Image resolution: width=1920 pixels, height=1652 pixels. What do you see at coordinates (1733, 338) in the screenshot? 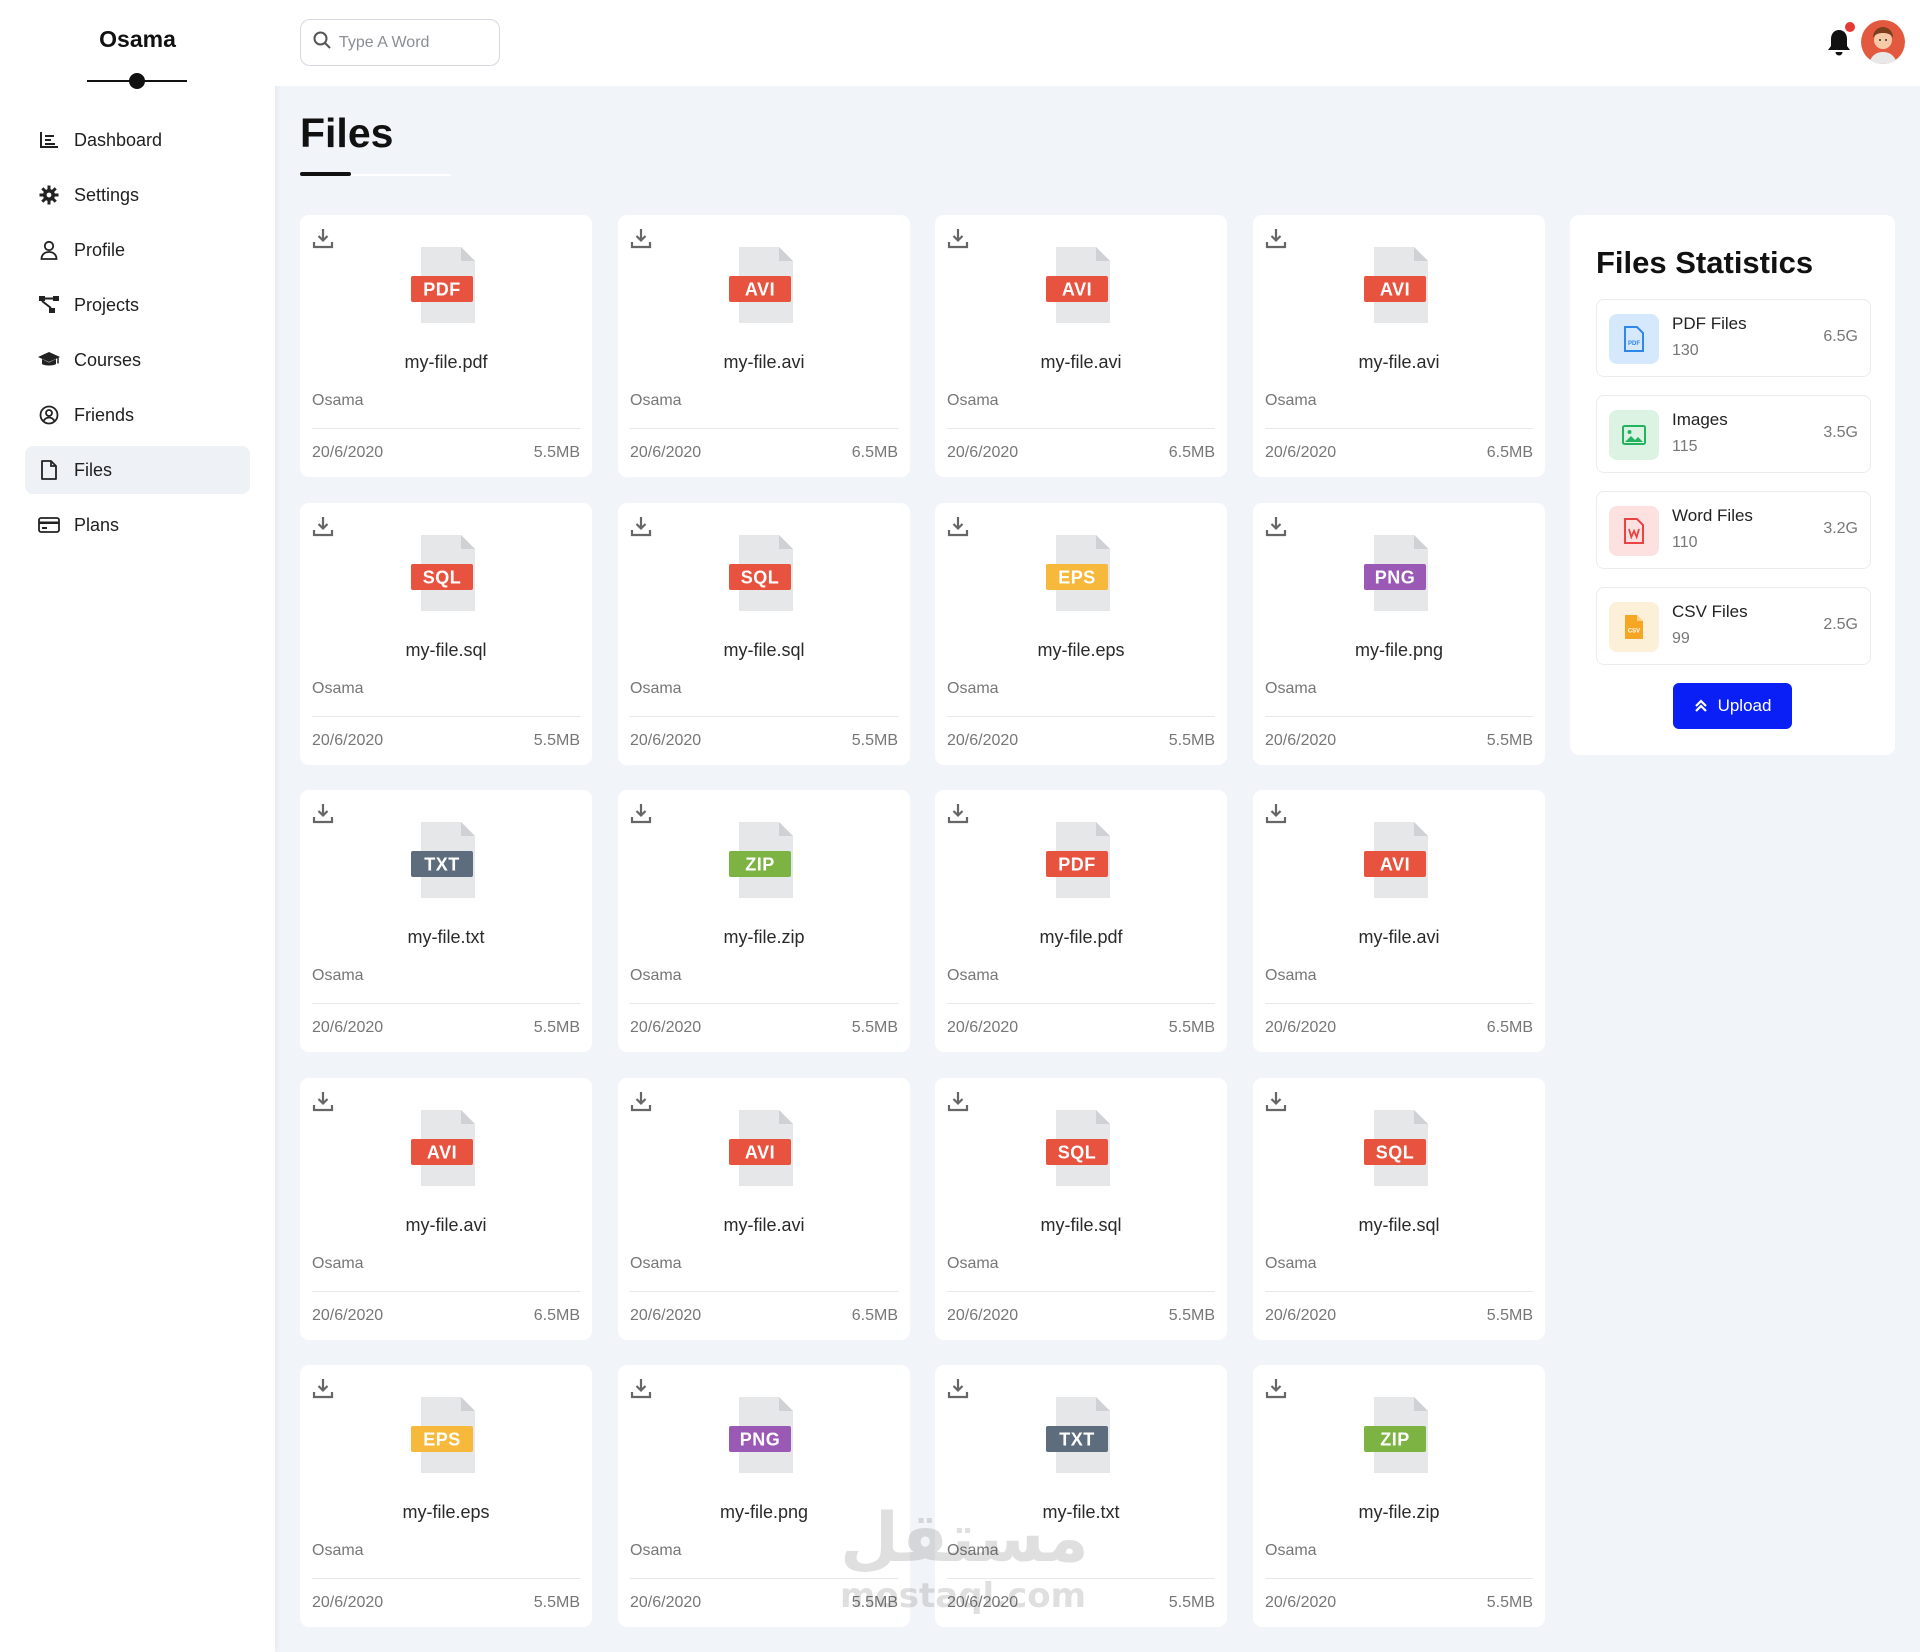
I see `stat-item-pdf: PDF PDF Files 130 6.5G` at bounding box center [1733, 338].